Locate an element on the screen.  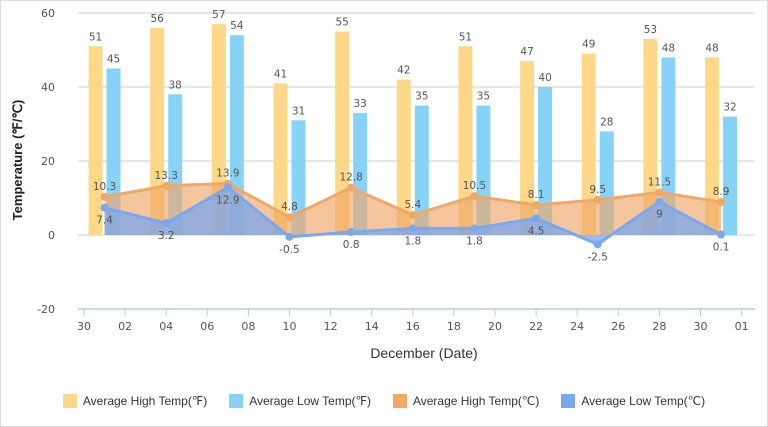
data-label: 12.8 is located at coordinates (350, 178).